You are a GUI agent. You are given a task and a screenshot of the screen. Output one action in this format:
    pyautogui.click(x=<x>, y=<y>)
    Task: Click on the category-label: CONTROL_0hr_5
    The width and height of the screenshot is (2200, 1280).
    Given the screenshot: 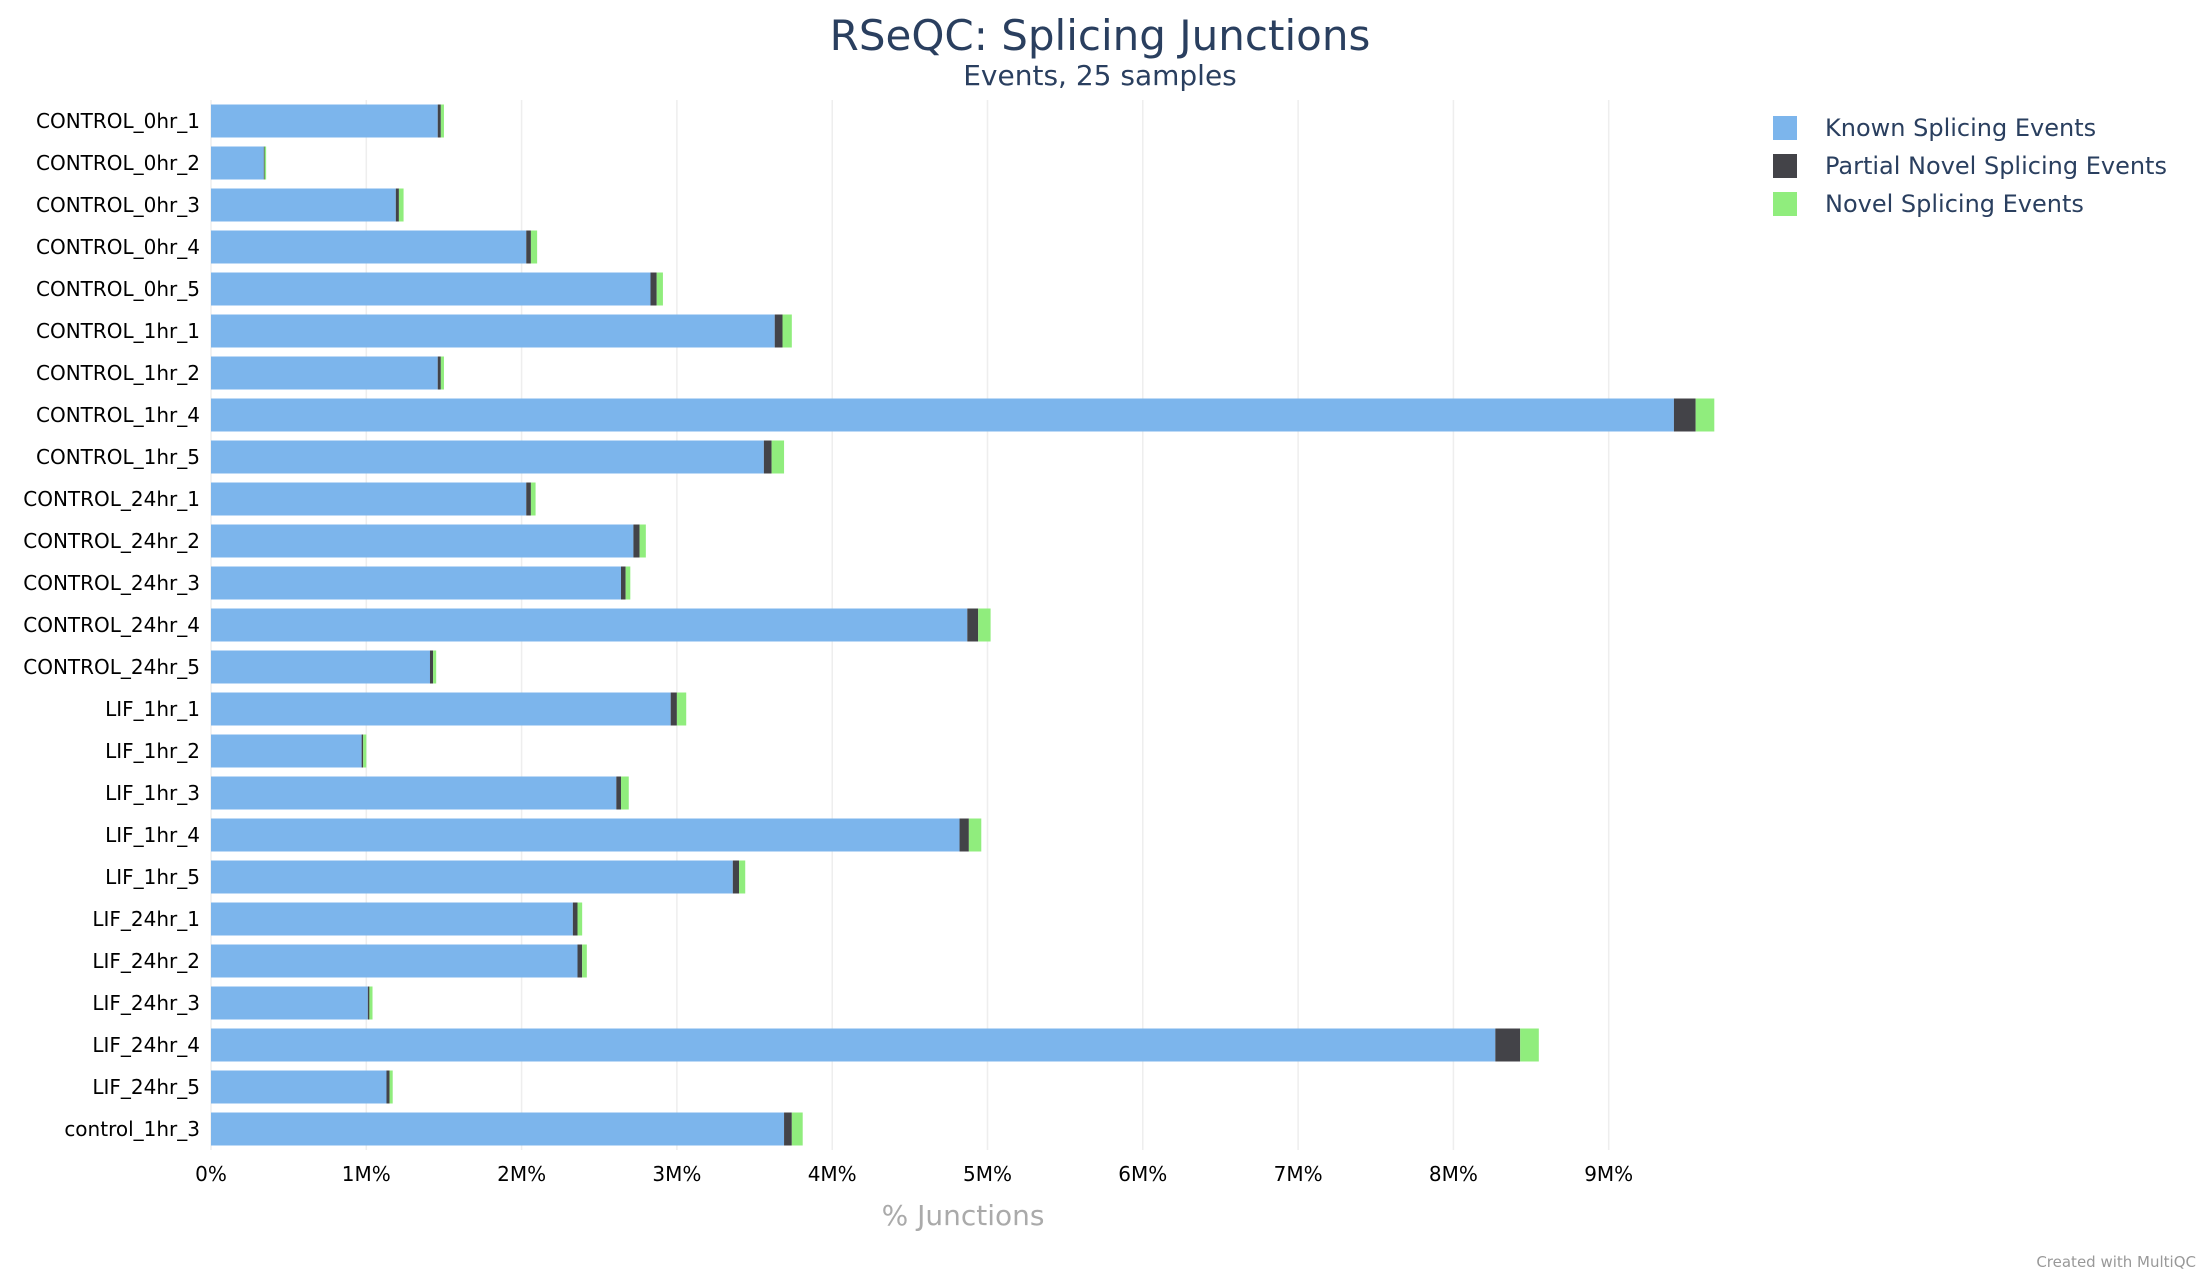 What is the action you would take?
    pyautogui.click(x=118, y=289)
    